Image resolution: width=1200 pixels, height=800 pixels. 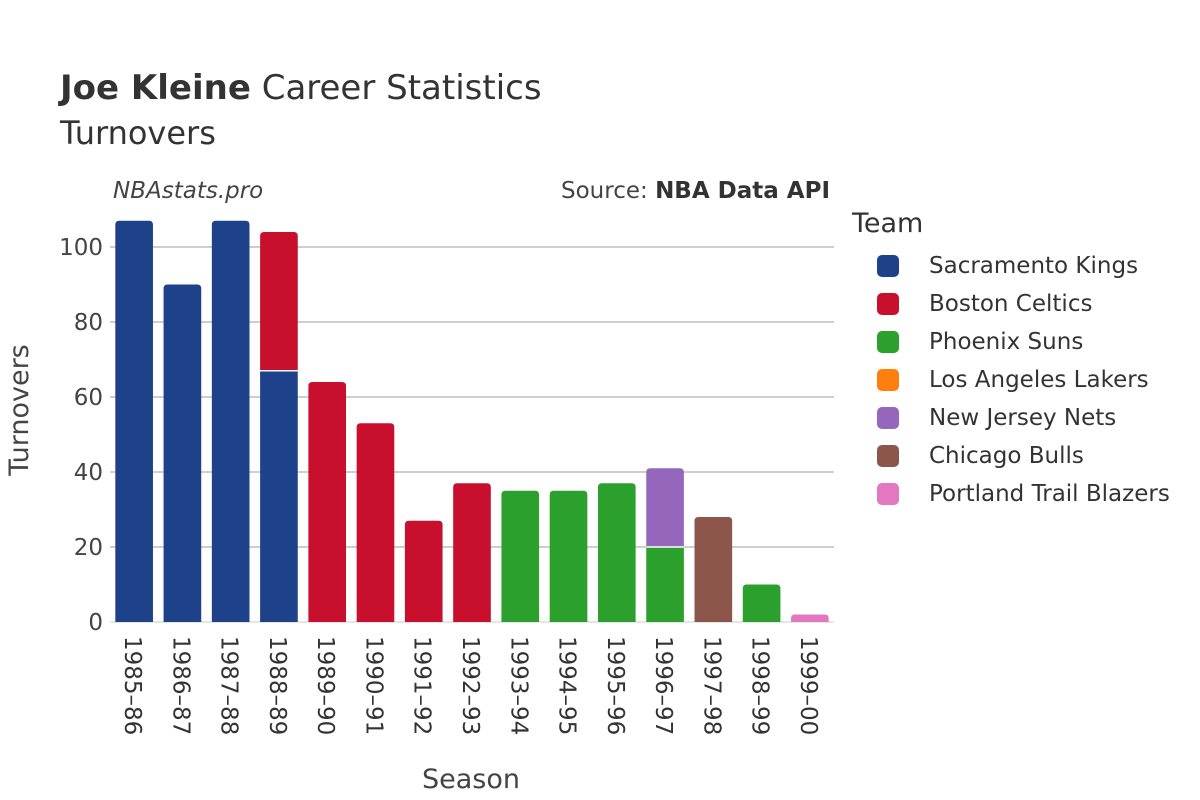 What do you see at coordinates (760, 685) in the screenshot?
I see `x-tick-label: 1998–99` at bounding box center [760, 685].